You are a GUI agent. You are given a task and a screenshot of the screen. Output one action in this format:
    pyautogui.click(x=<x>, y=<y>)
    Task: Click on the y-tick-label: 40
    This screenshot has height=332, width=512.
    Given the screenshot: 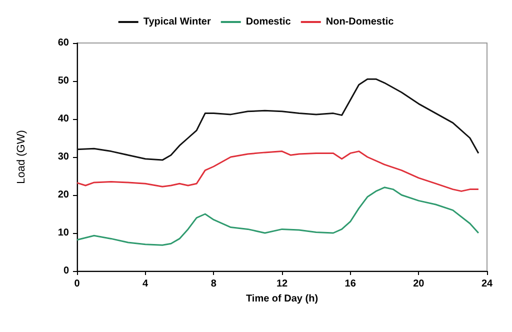 What is the action you would take?
    pyautogui.click(x=64, y=119)
    